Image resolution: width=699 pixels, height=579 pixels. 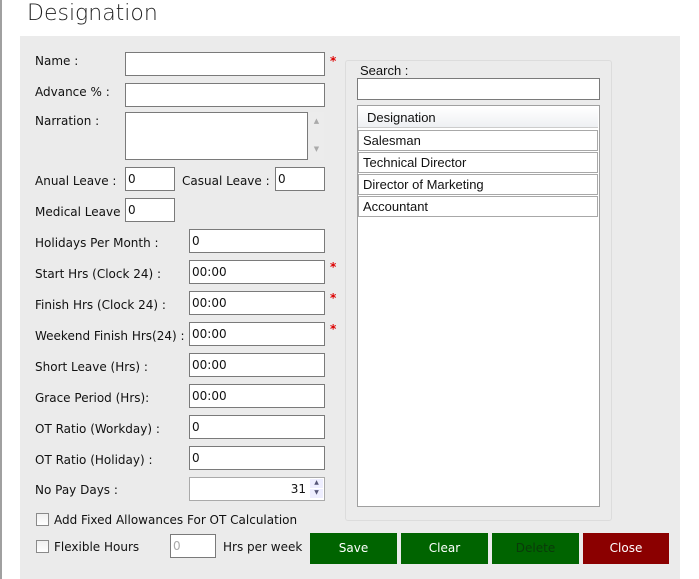 What do you see at coordinates (97, 243) in the screenshot?
I see `holidays-label: Holidays Per Month :` at bounding box center [97, 243].